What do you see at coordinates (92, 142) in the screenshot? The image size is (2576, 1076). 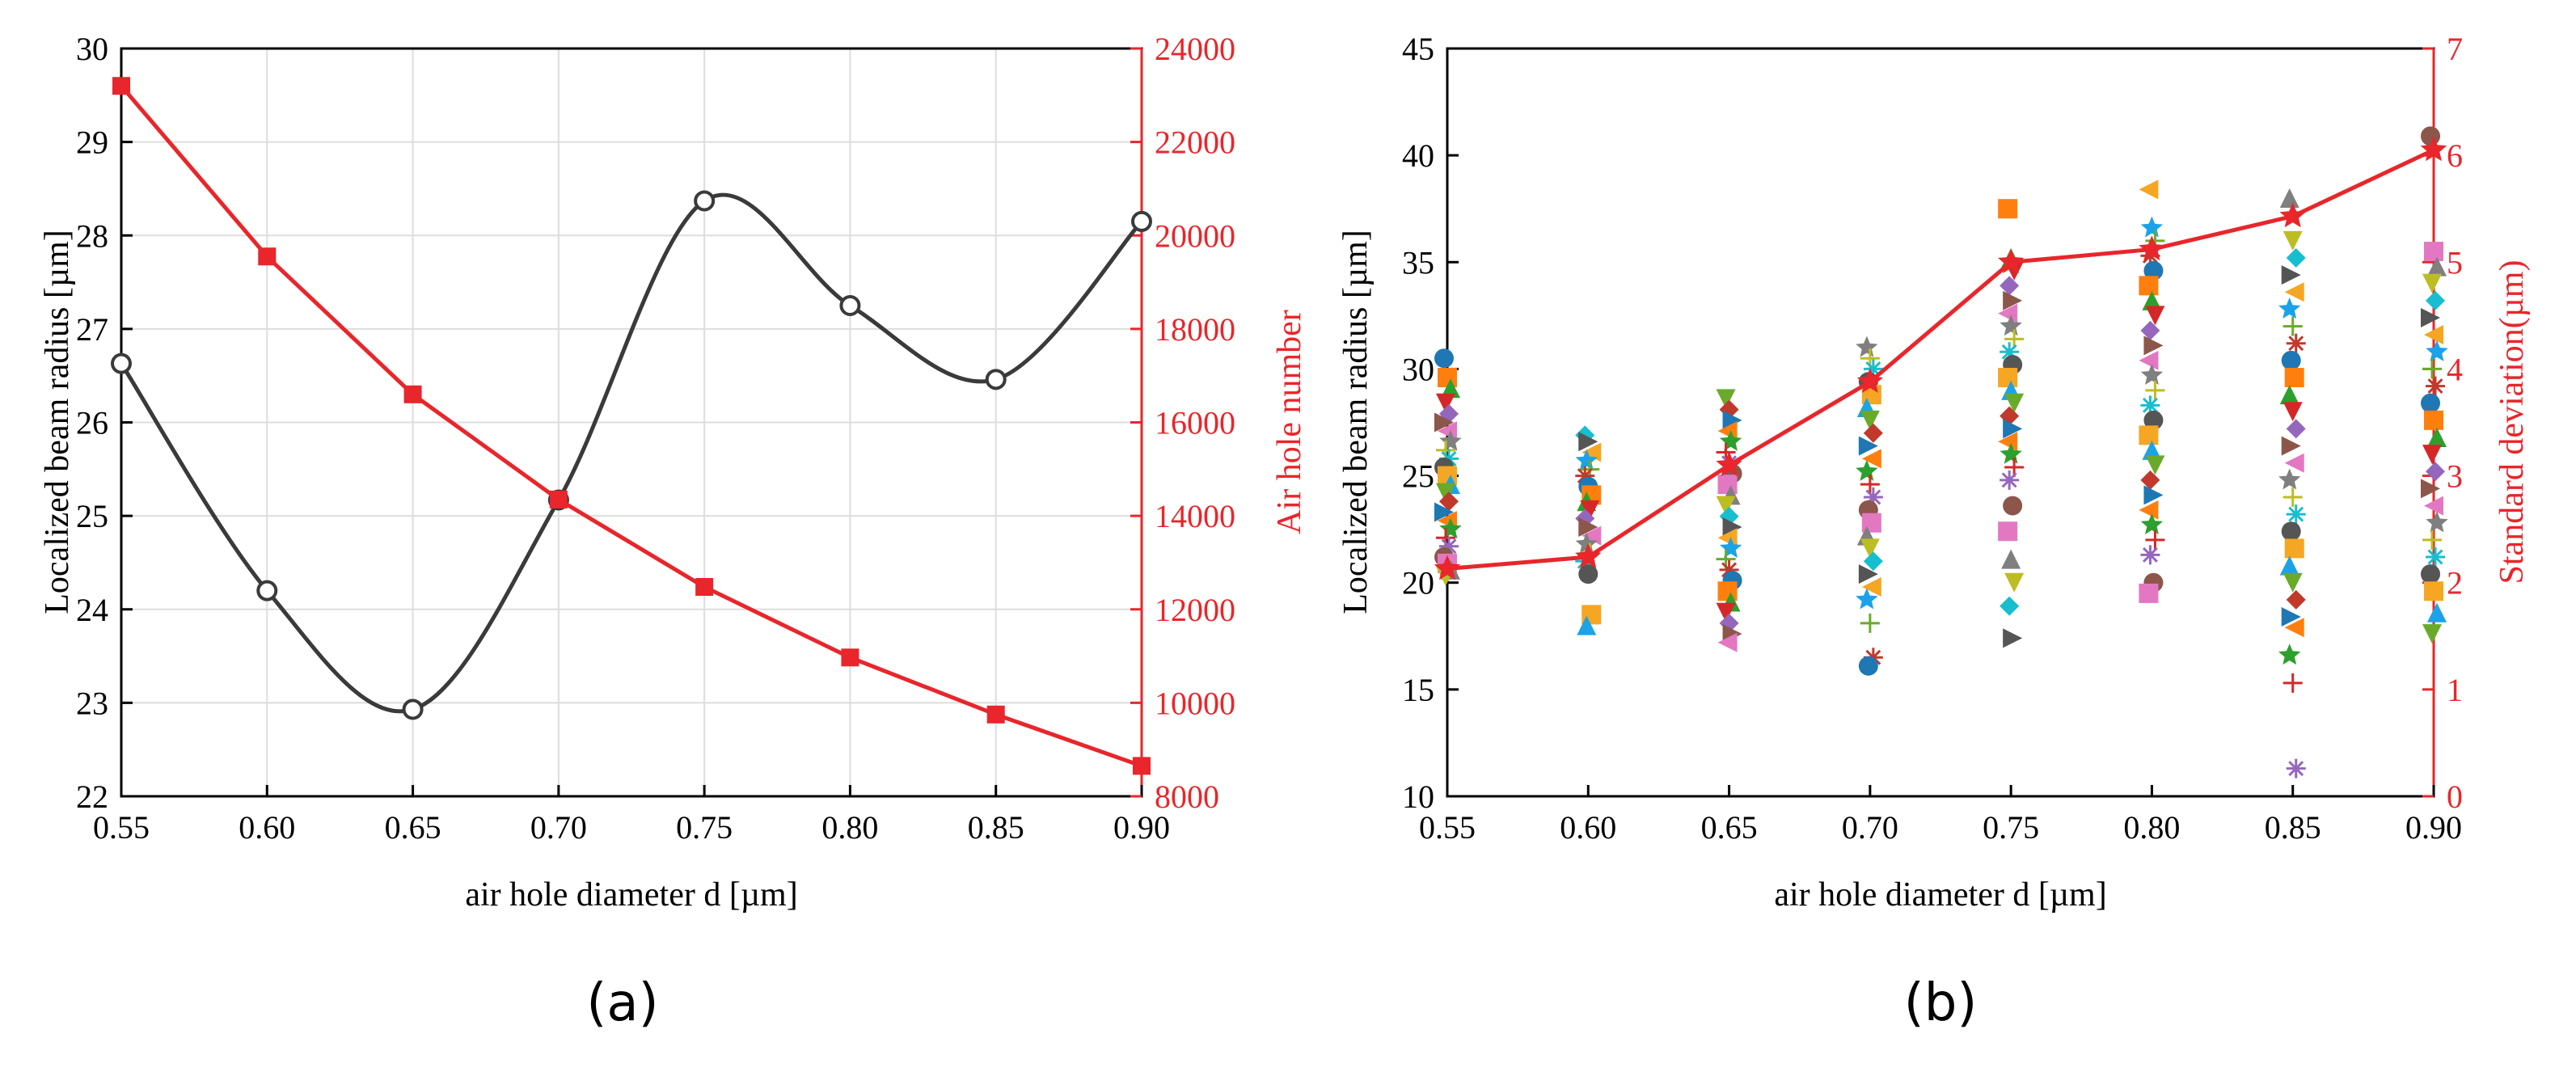 I see `y-tick-label: 29` at bounding box center [92, 142].